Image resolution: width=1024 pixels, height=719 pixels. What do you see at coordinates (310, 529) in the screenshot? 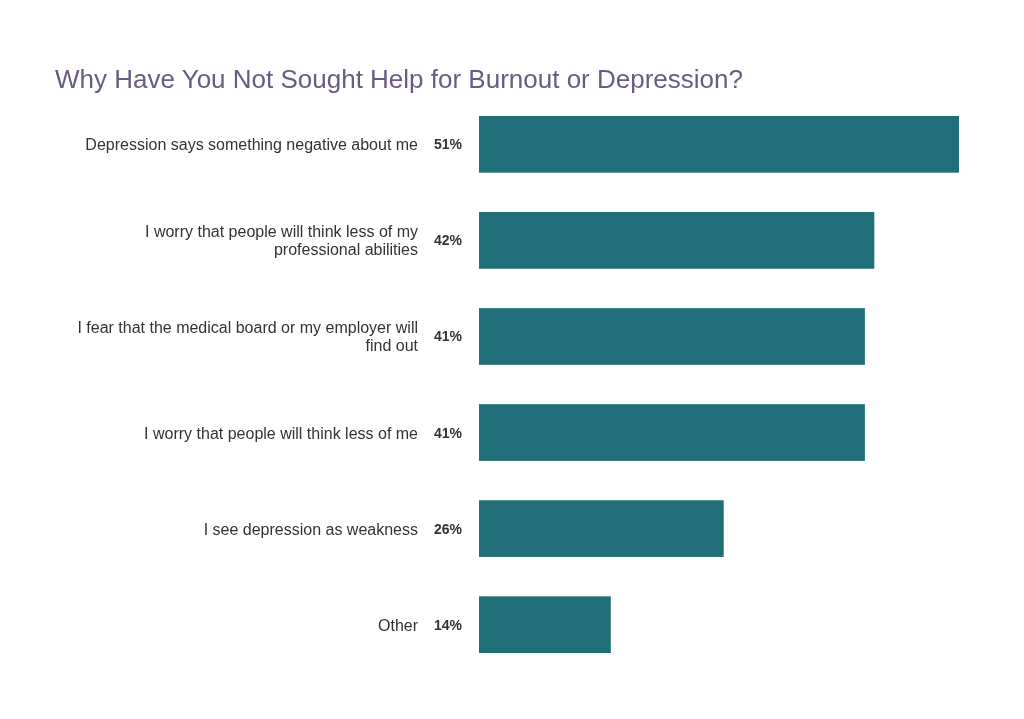
I see `y-tick-label: I see depression as weakness` at bounding box center [310, 529].